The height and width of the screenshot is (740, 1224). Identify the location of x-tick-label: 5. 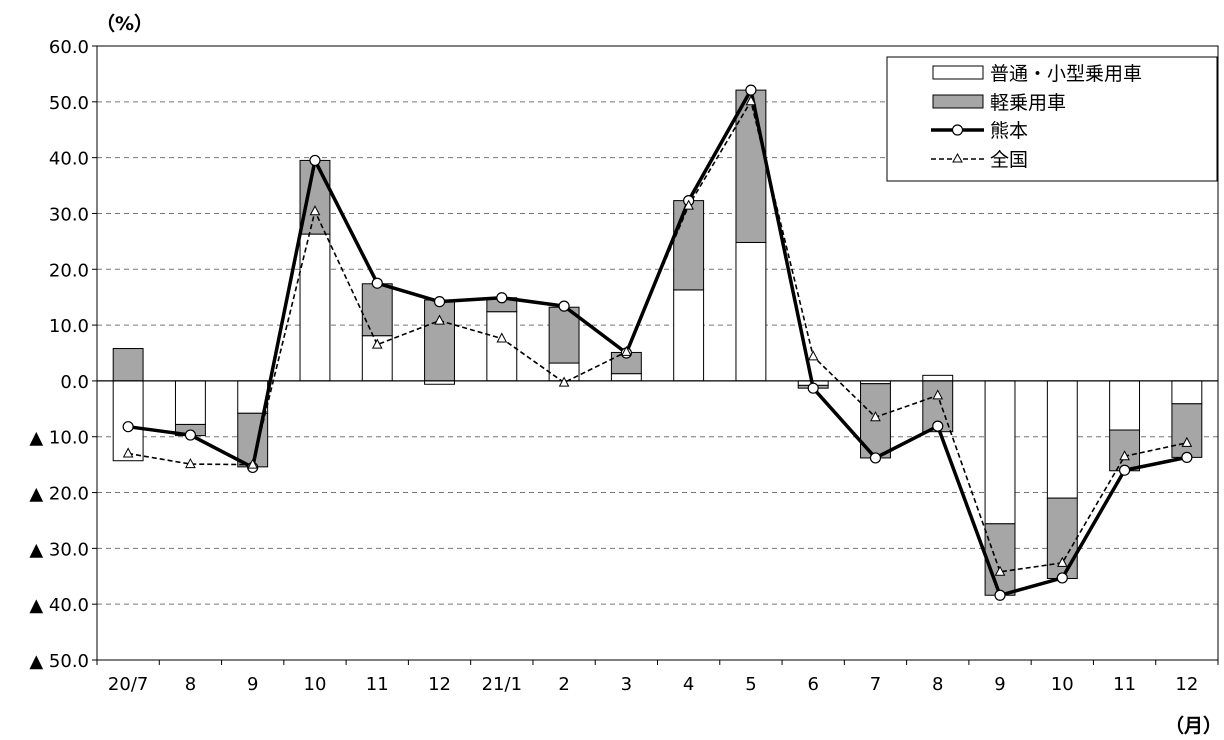
(750, 684).